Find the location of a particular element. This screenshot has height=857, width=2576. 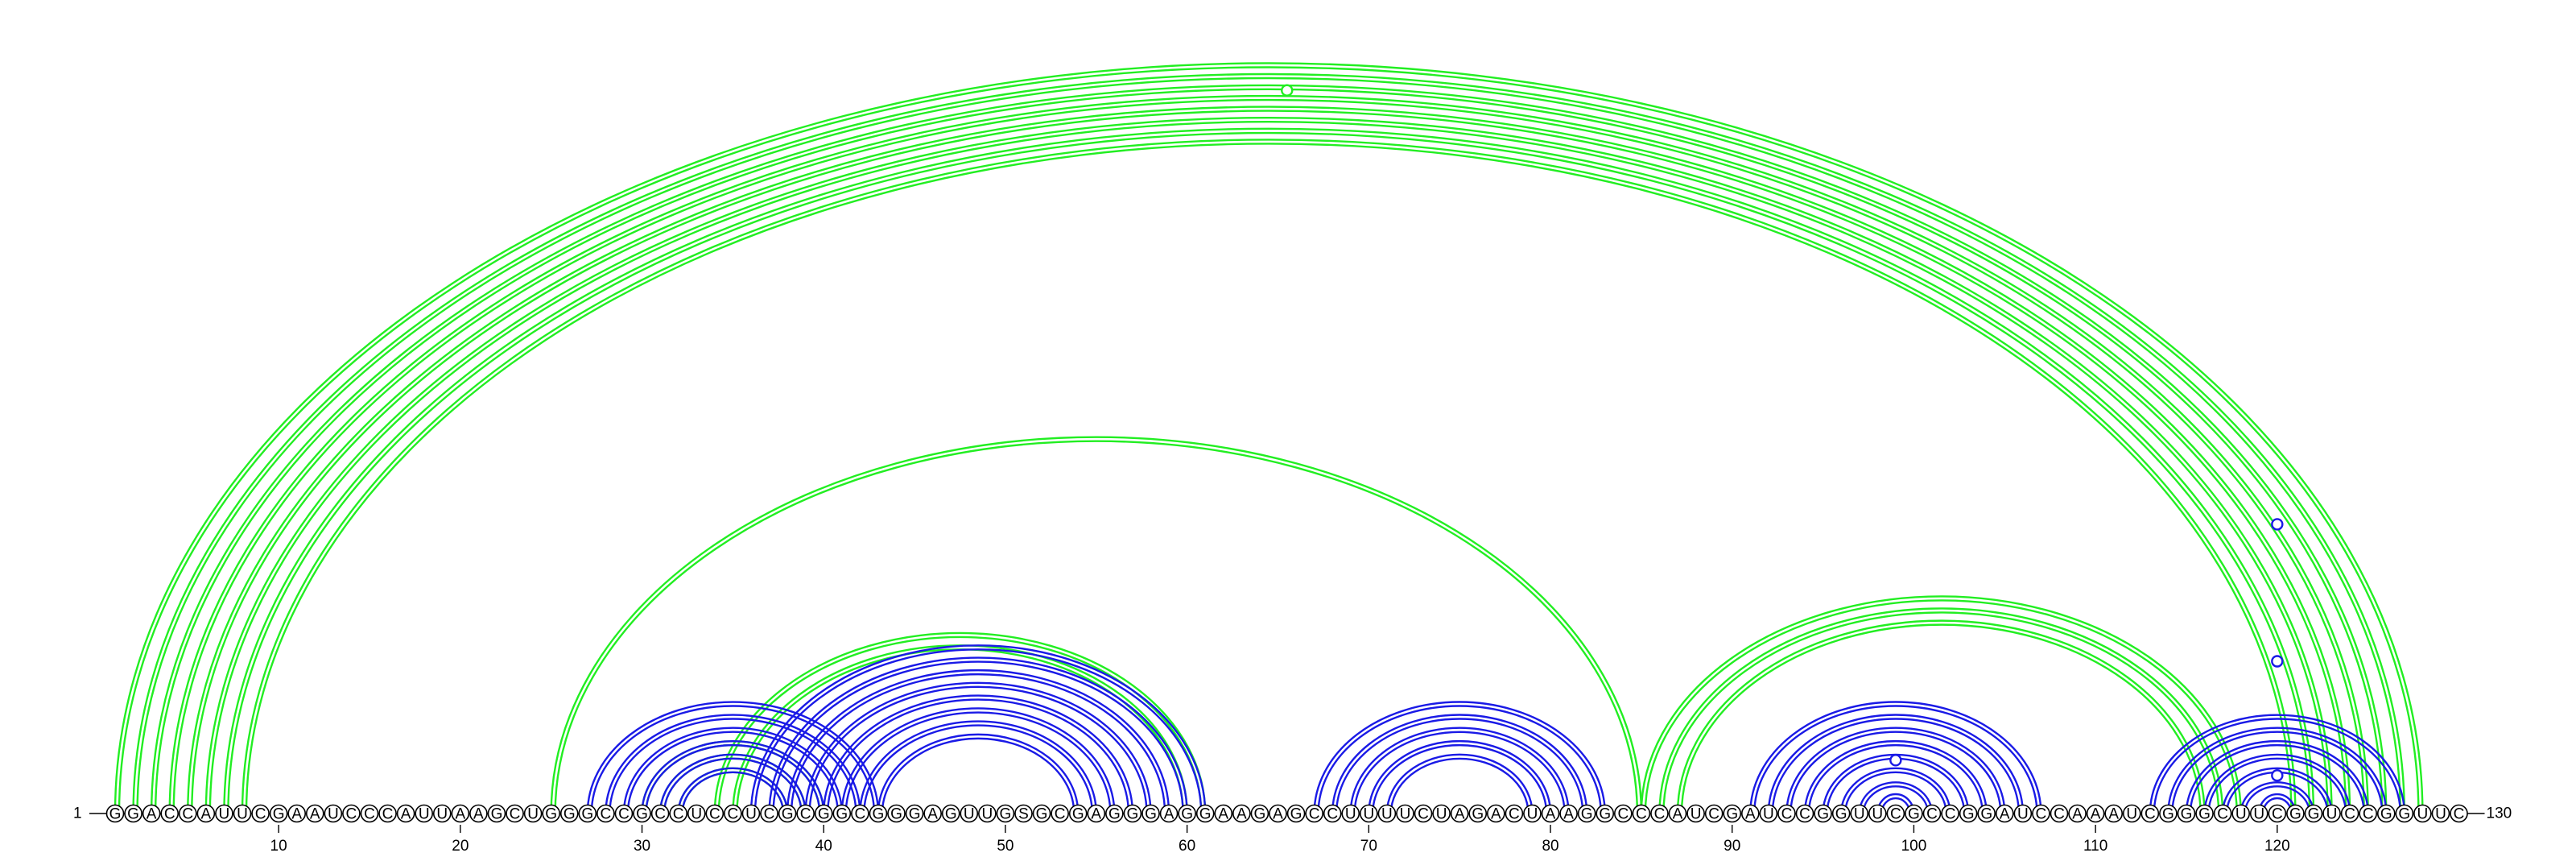

position-tick-label: 90 is located at coordinates (1732, 846).